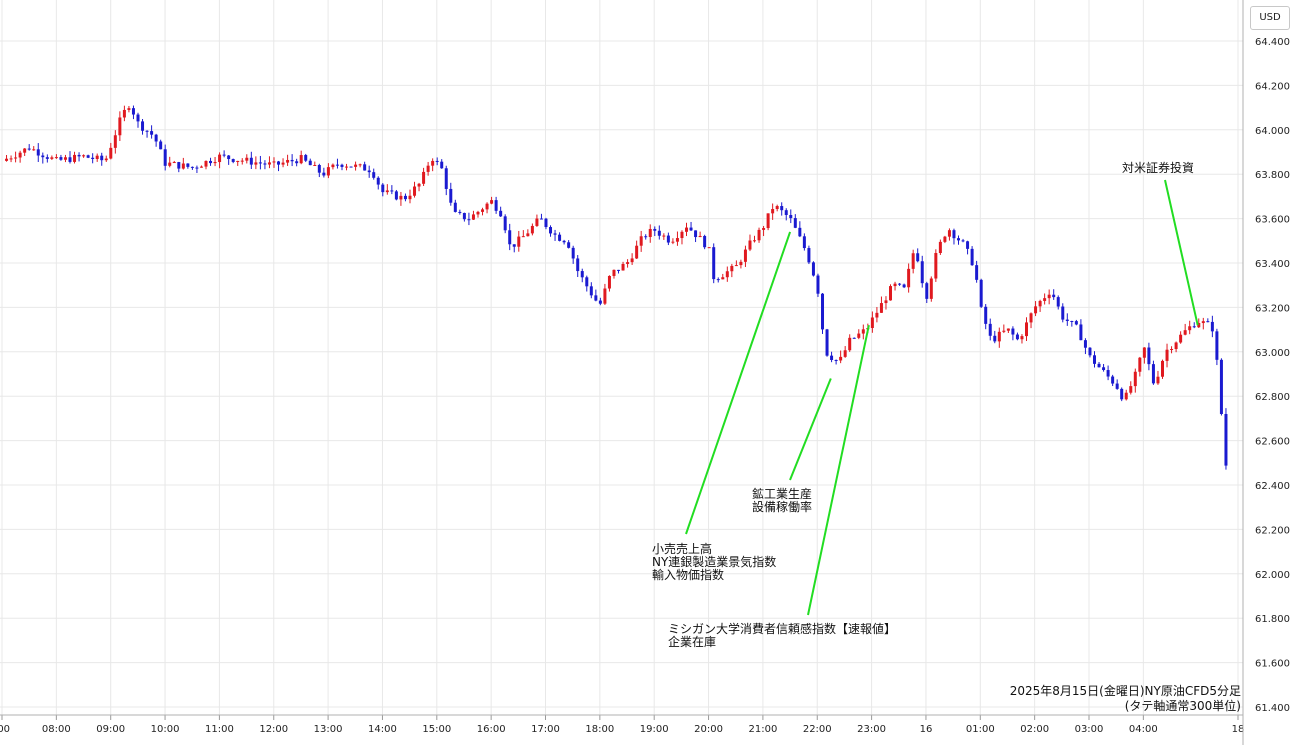 The image size is (1300, 745). Describe the element at coordinates (56, 729) in the screenshot. I see `x-tick-label: 08:00` at that location.